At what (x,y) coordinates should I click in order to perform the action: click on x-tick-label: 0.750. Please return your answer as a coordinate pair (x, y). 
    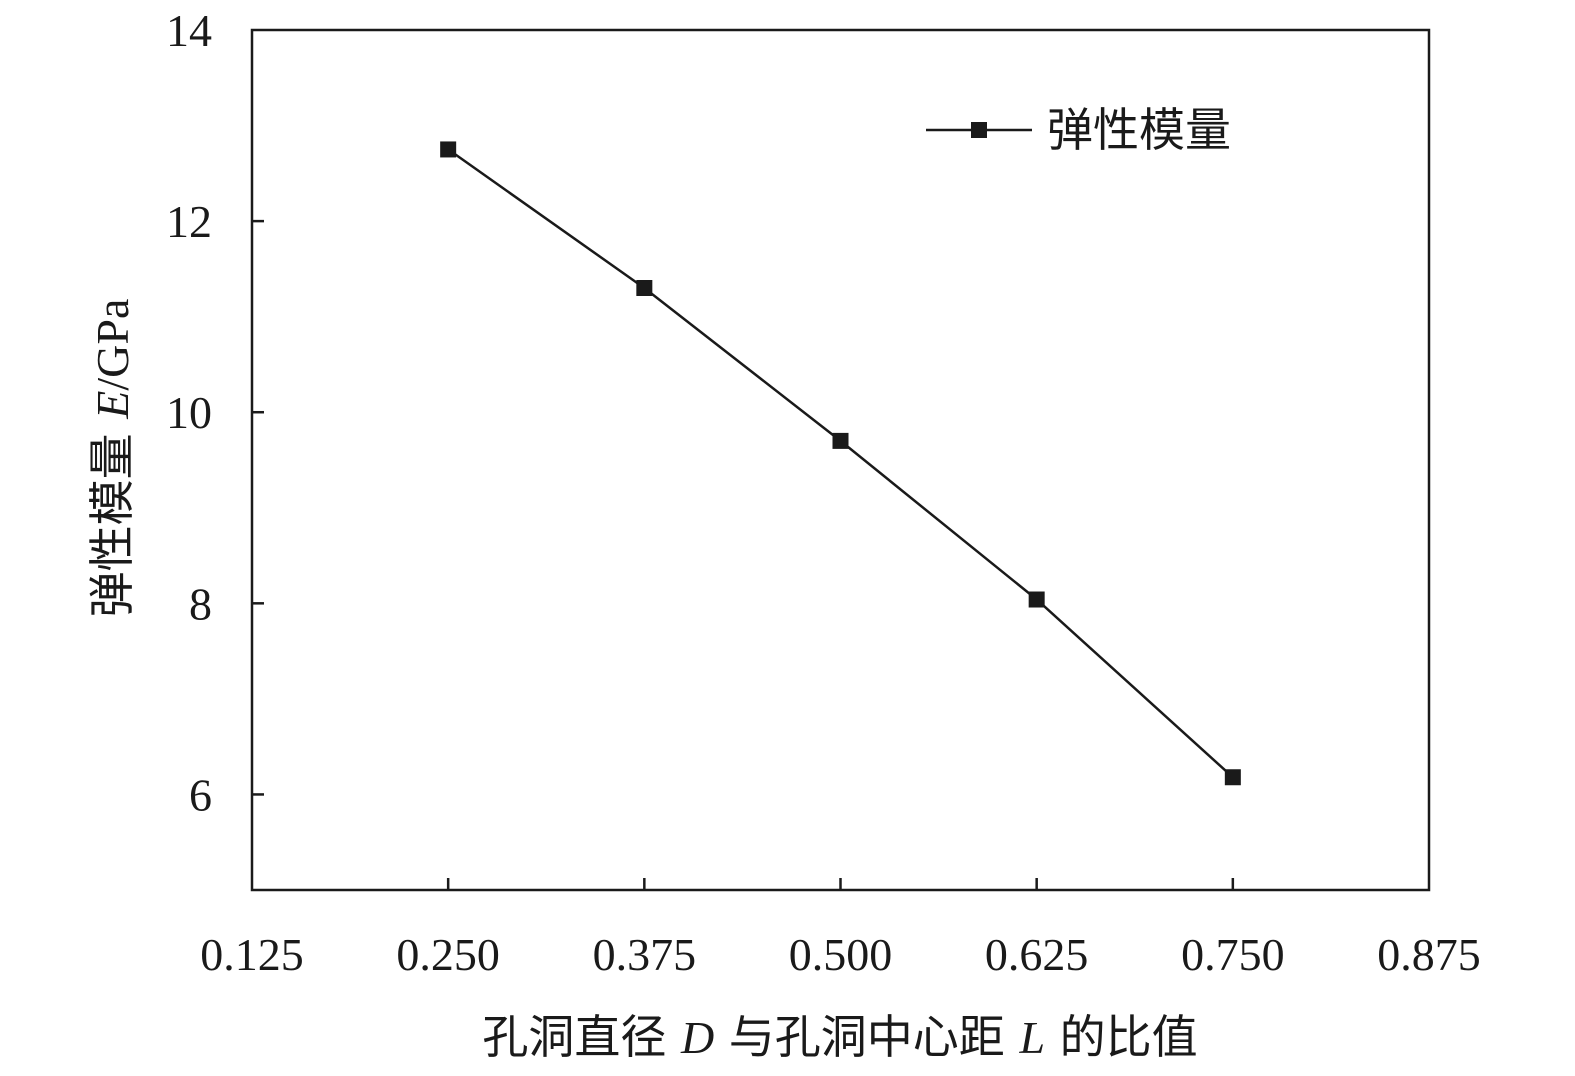
    Looking at the image, I should click on (1233, 954).